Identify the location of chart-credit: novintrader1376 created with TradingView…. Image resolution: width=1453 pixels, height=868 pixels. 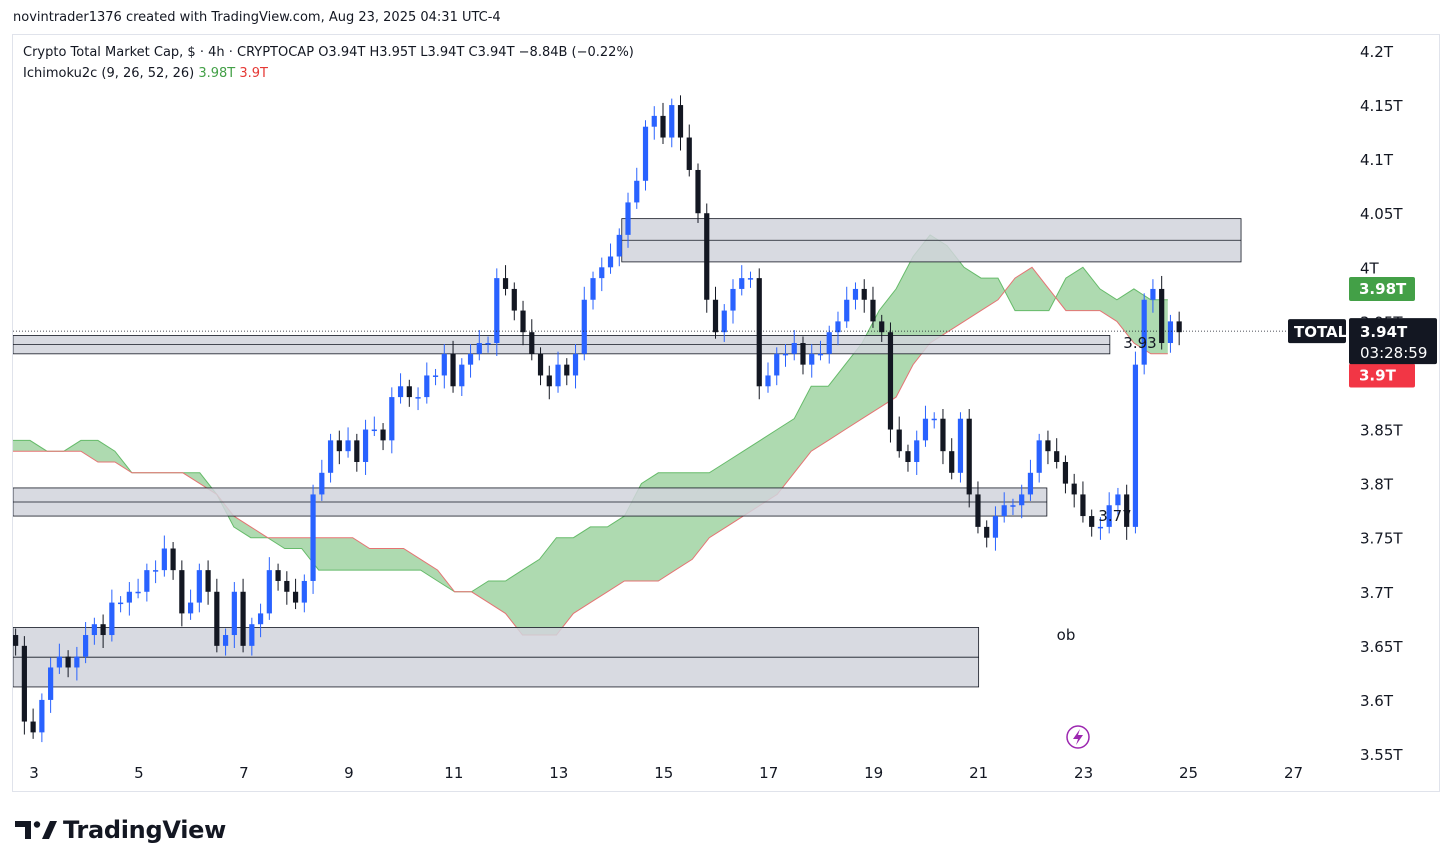
(257, 17).